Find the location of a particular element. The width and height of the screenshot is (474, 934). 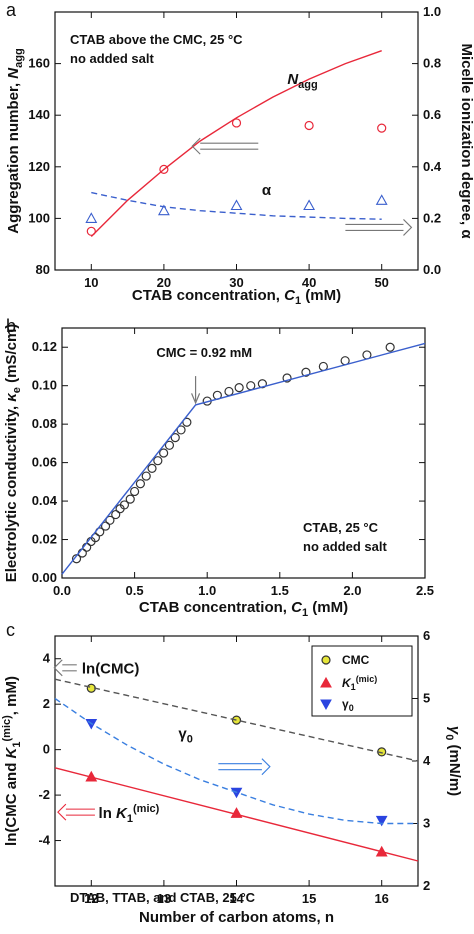

a-series-nagg-fit-line is located at coordinates (236, 143).